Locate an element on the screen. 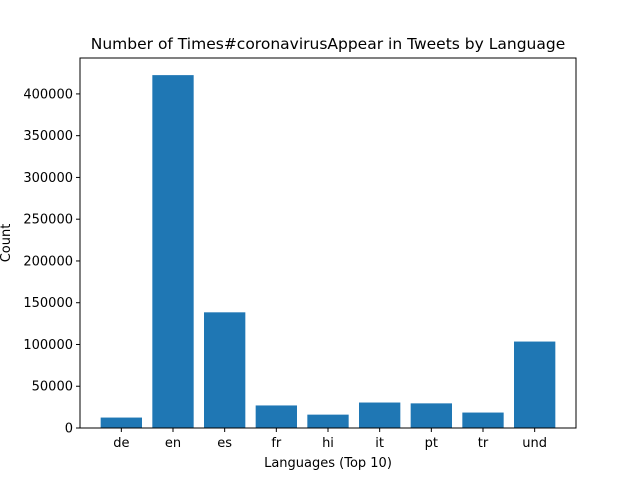 This screenshot has height=485, width=640. x-axis: de en es fr hi it pt tr und is located at coordinates (330, 439).